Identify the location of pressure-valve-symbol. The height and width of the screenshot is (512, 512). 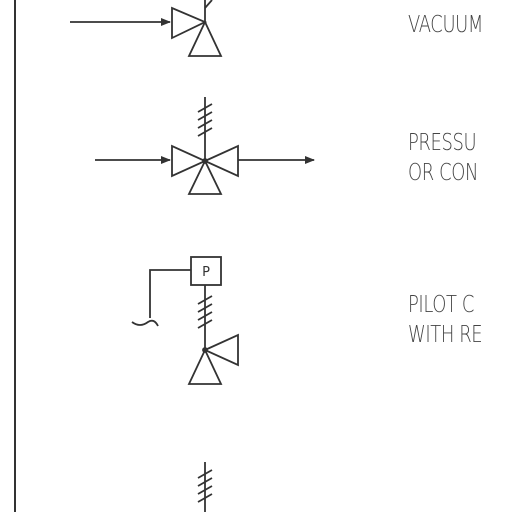
(205, 146).